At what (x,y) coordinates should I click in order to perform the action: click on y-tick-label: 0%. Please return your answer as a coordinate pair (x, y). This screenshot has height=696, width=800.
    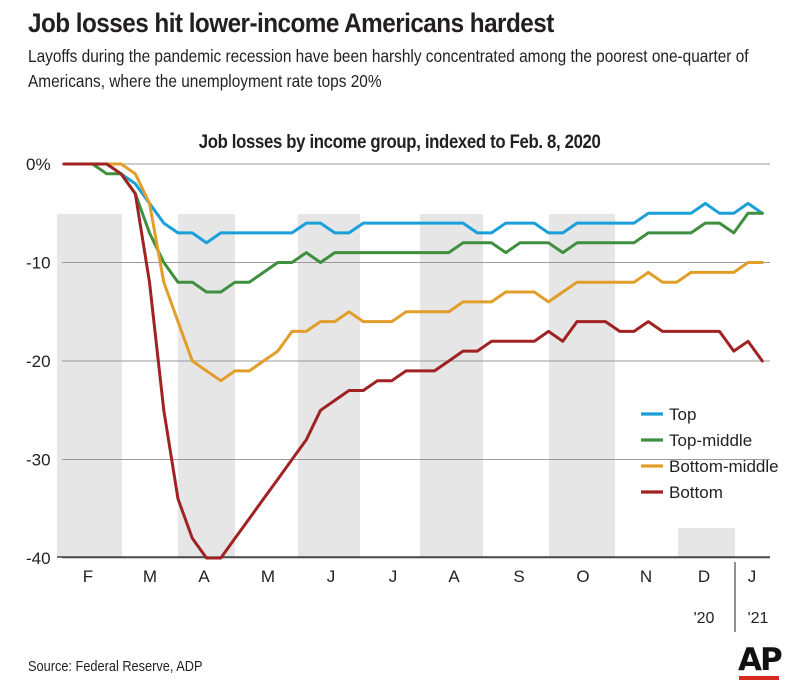
    Looking at the image, I should click on (38, 164).